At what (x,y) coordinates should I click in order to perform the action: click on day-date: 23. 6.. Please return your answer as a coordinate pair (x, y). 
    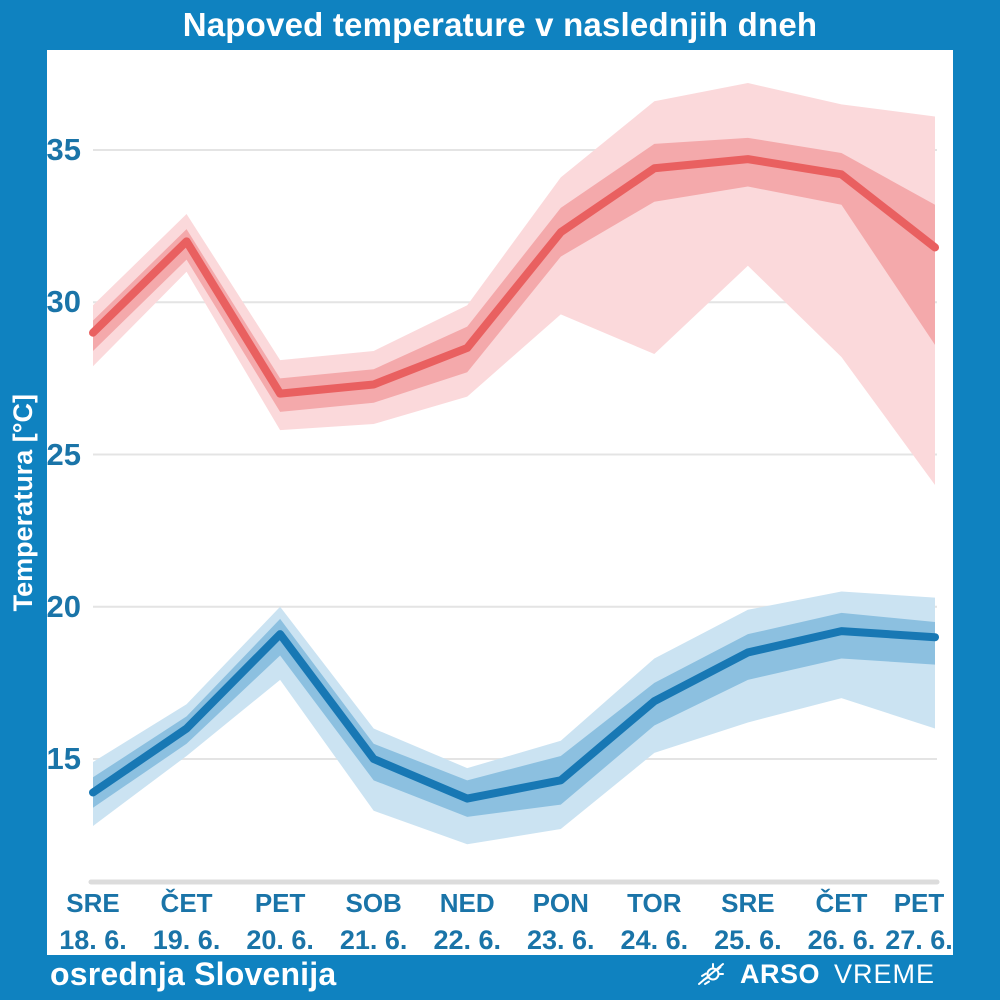
    Looking at the image, I should click on (560, 940).